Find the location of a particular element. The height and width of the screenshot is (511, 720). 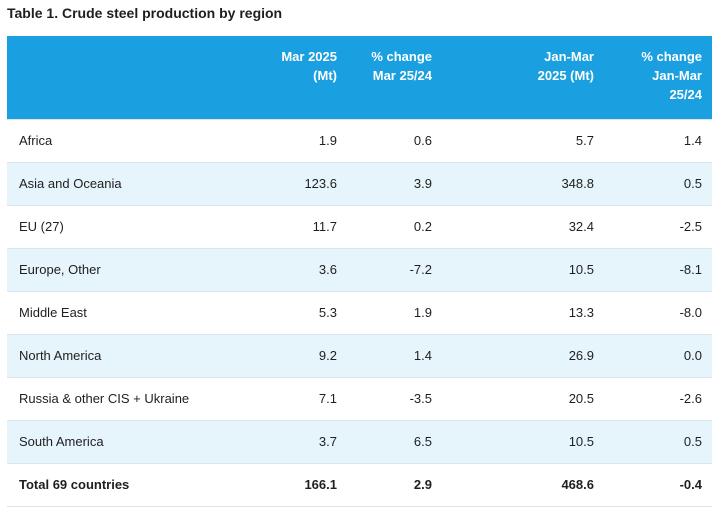

cell-region: EU (27) is located at coordinates (132, 226).